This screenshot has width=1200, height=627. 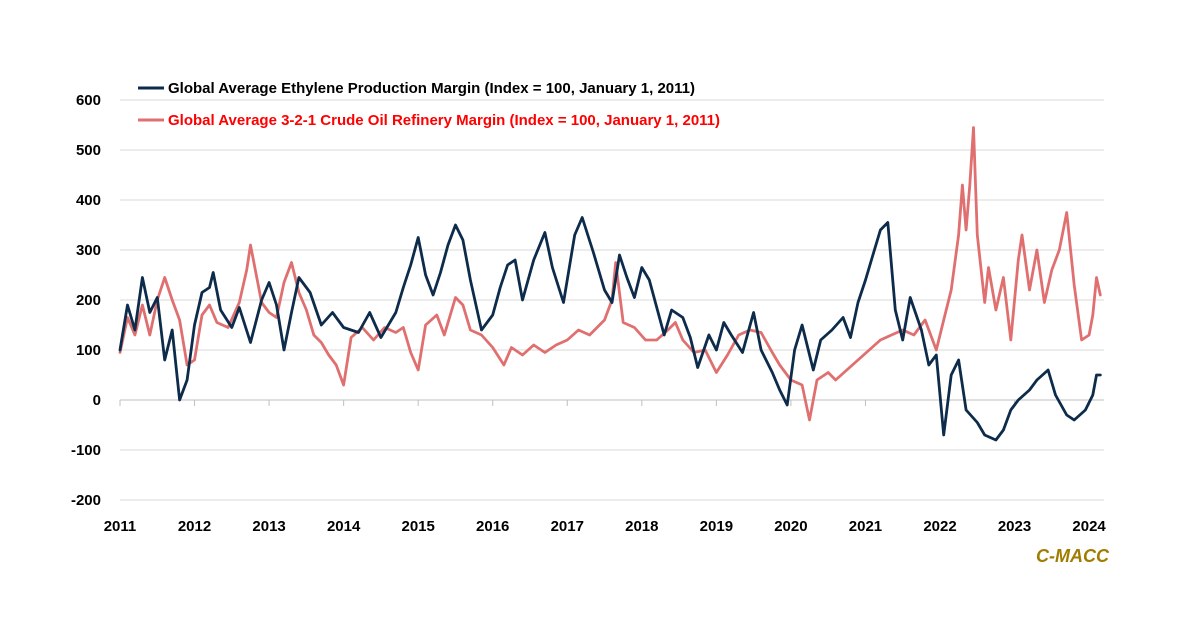 I want to click on y-tick-label-7: -100, so click(x=86, y=450).